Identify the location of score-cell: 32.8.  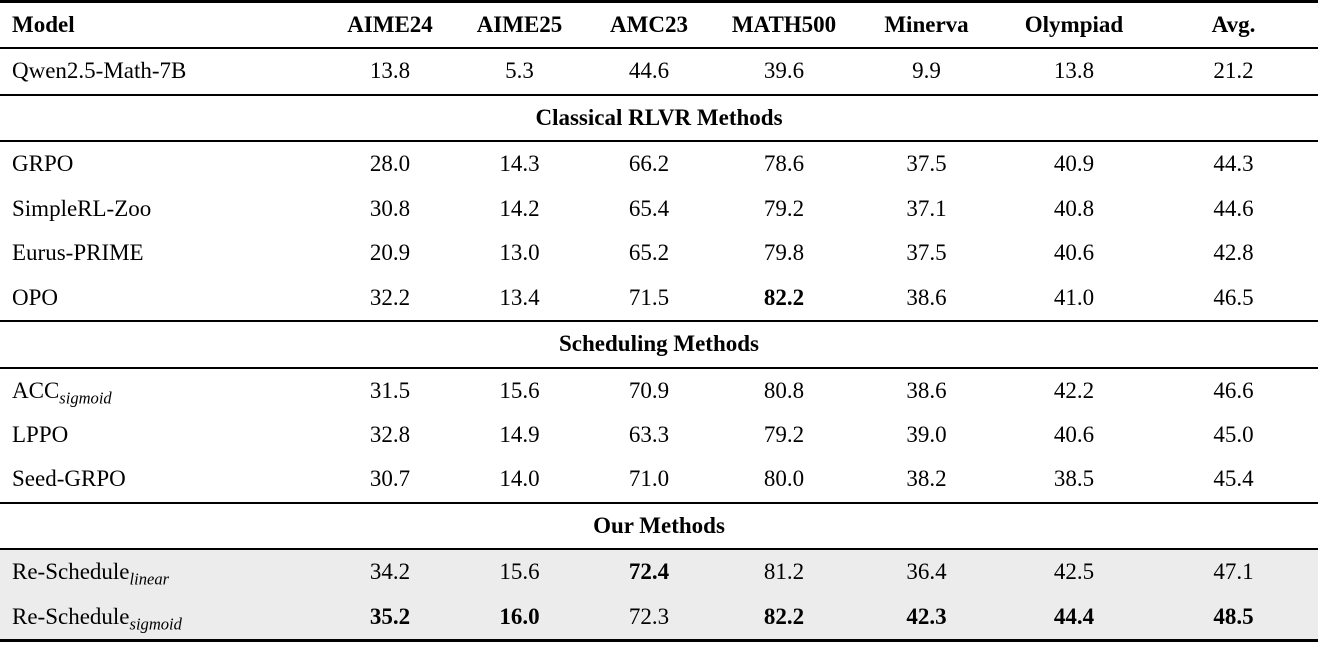
(390, 434).